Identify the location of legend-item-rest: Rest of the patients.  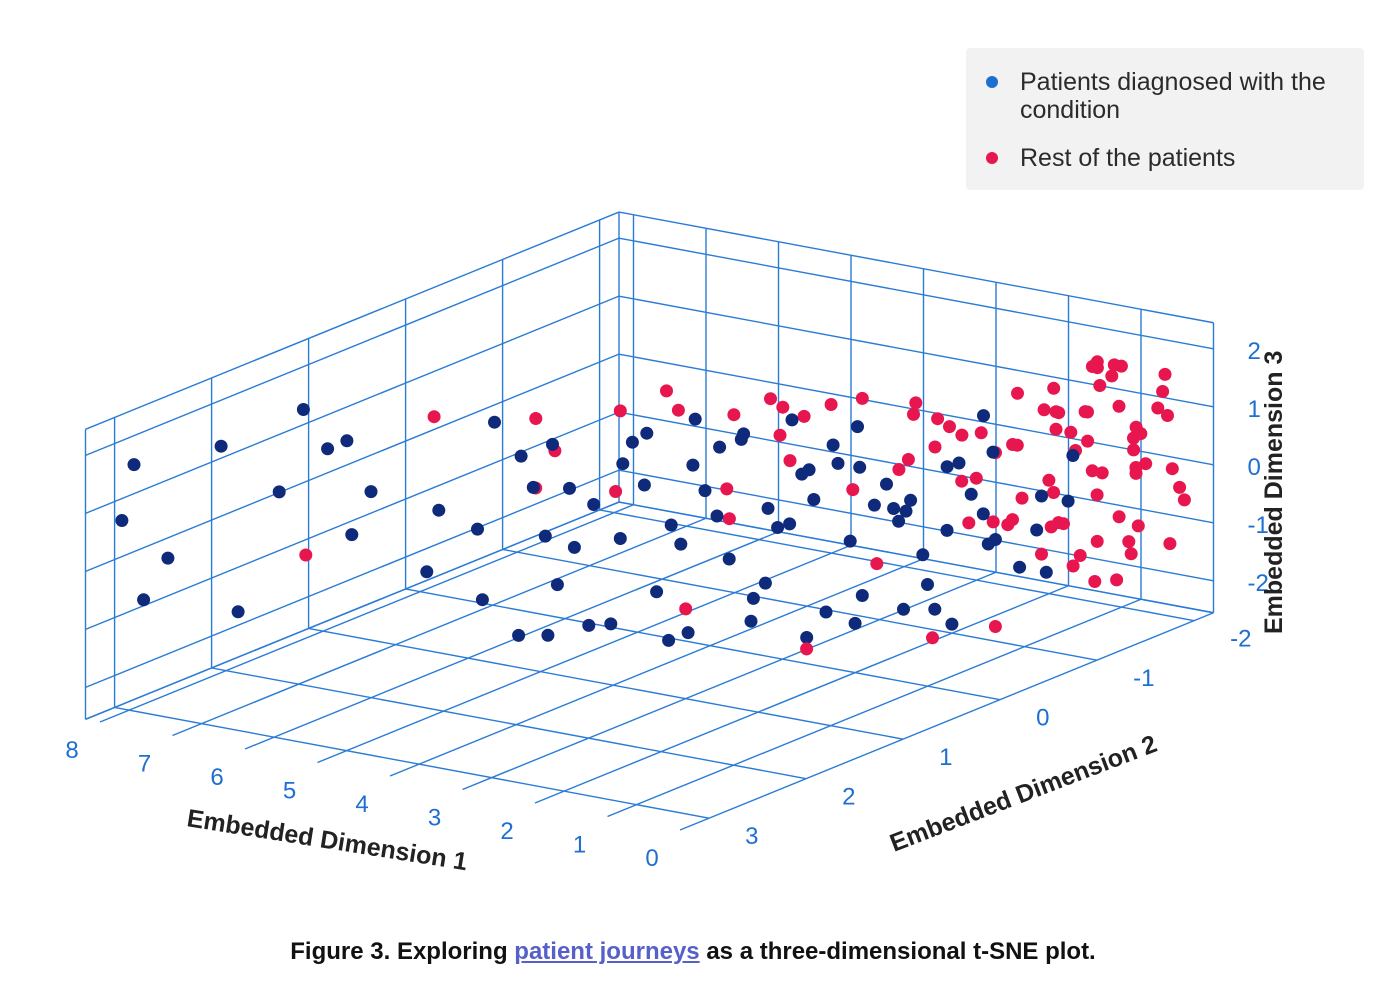
(1168, 158).